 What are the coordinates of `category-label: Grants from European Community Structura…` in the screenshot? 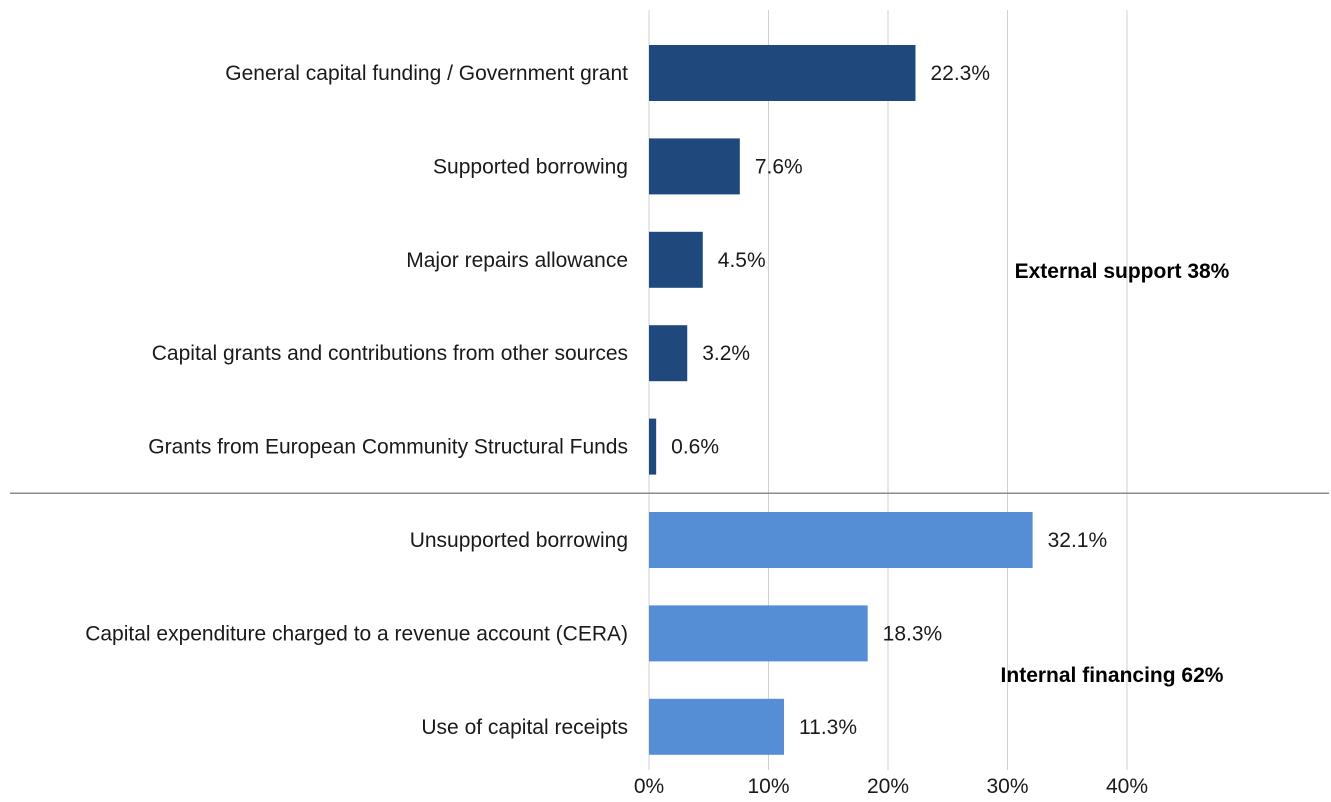 It's located at (388, 447).